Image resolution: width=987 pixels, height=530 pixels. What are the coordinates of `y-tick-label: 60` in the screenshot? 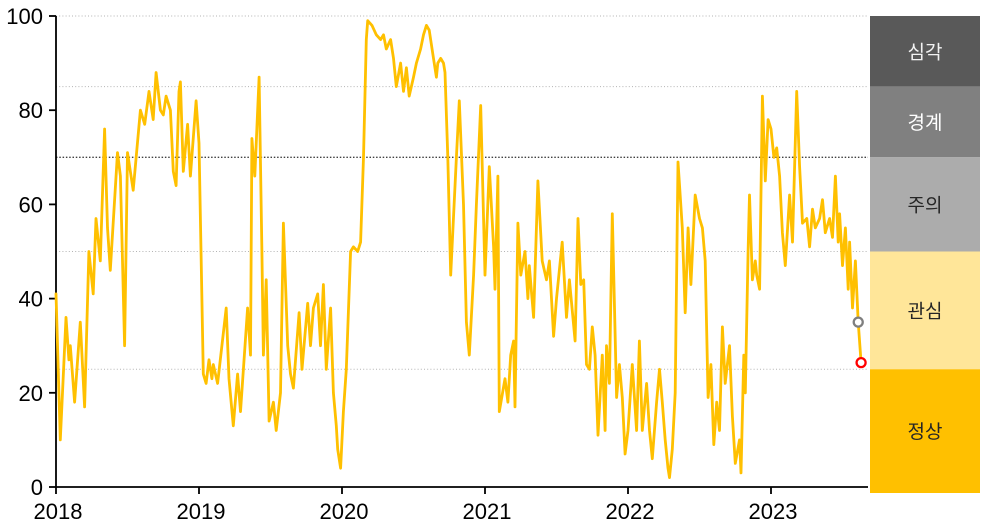 It's located at (31, 204).